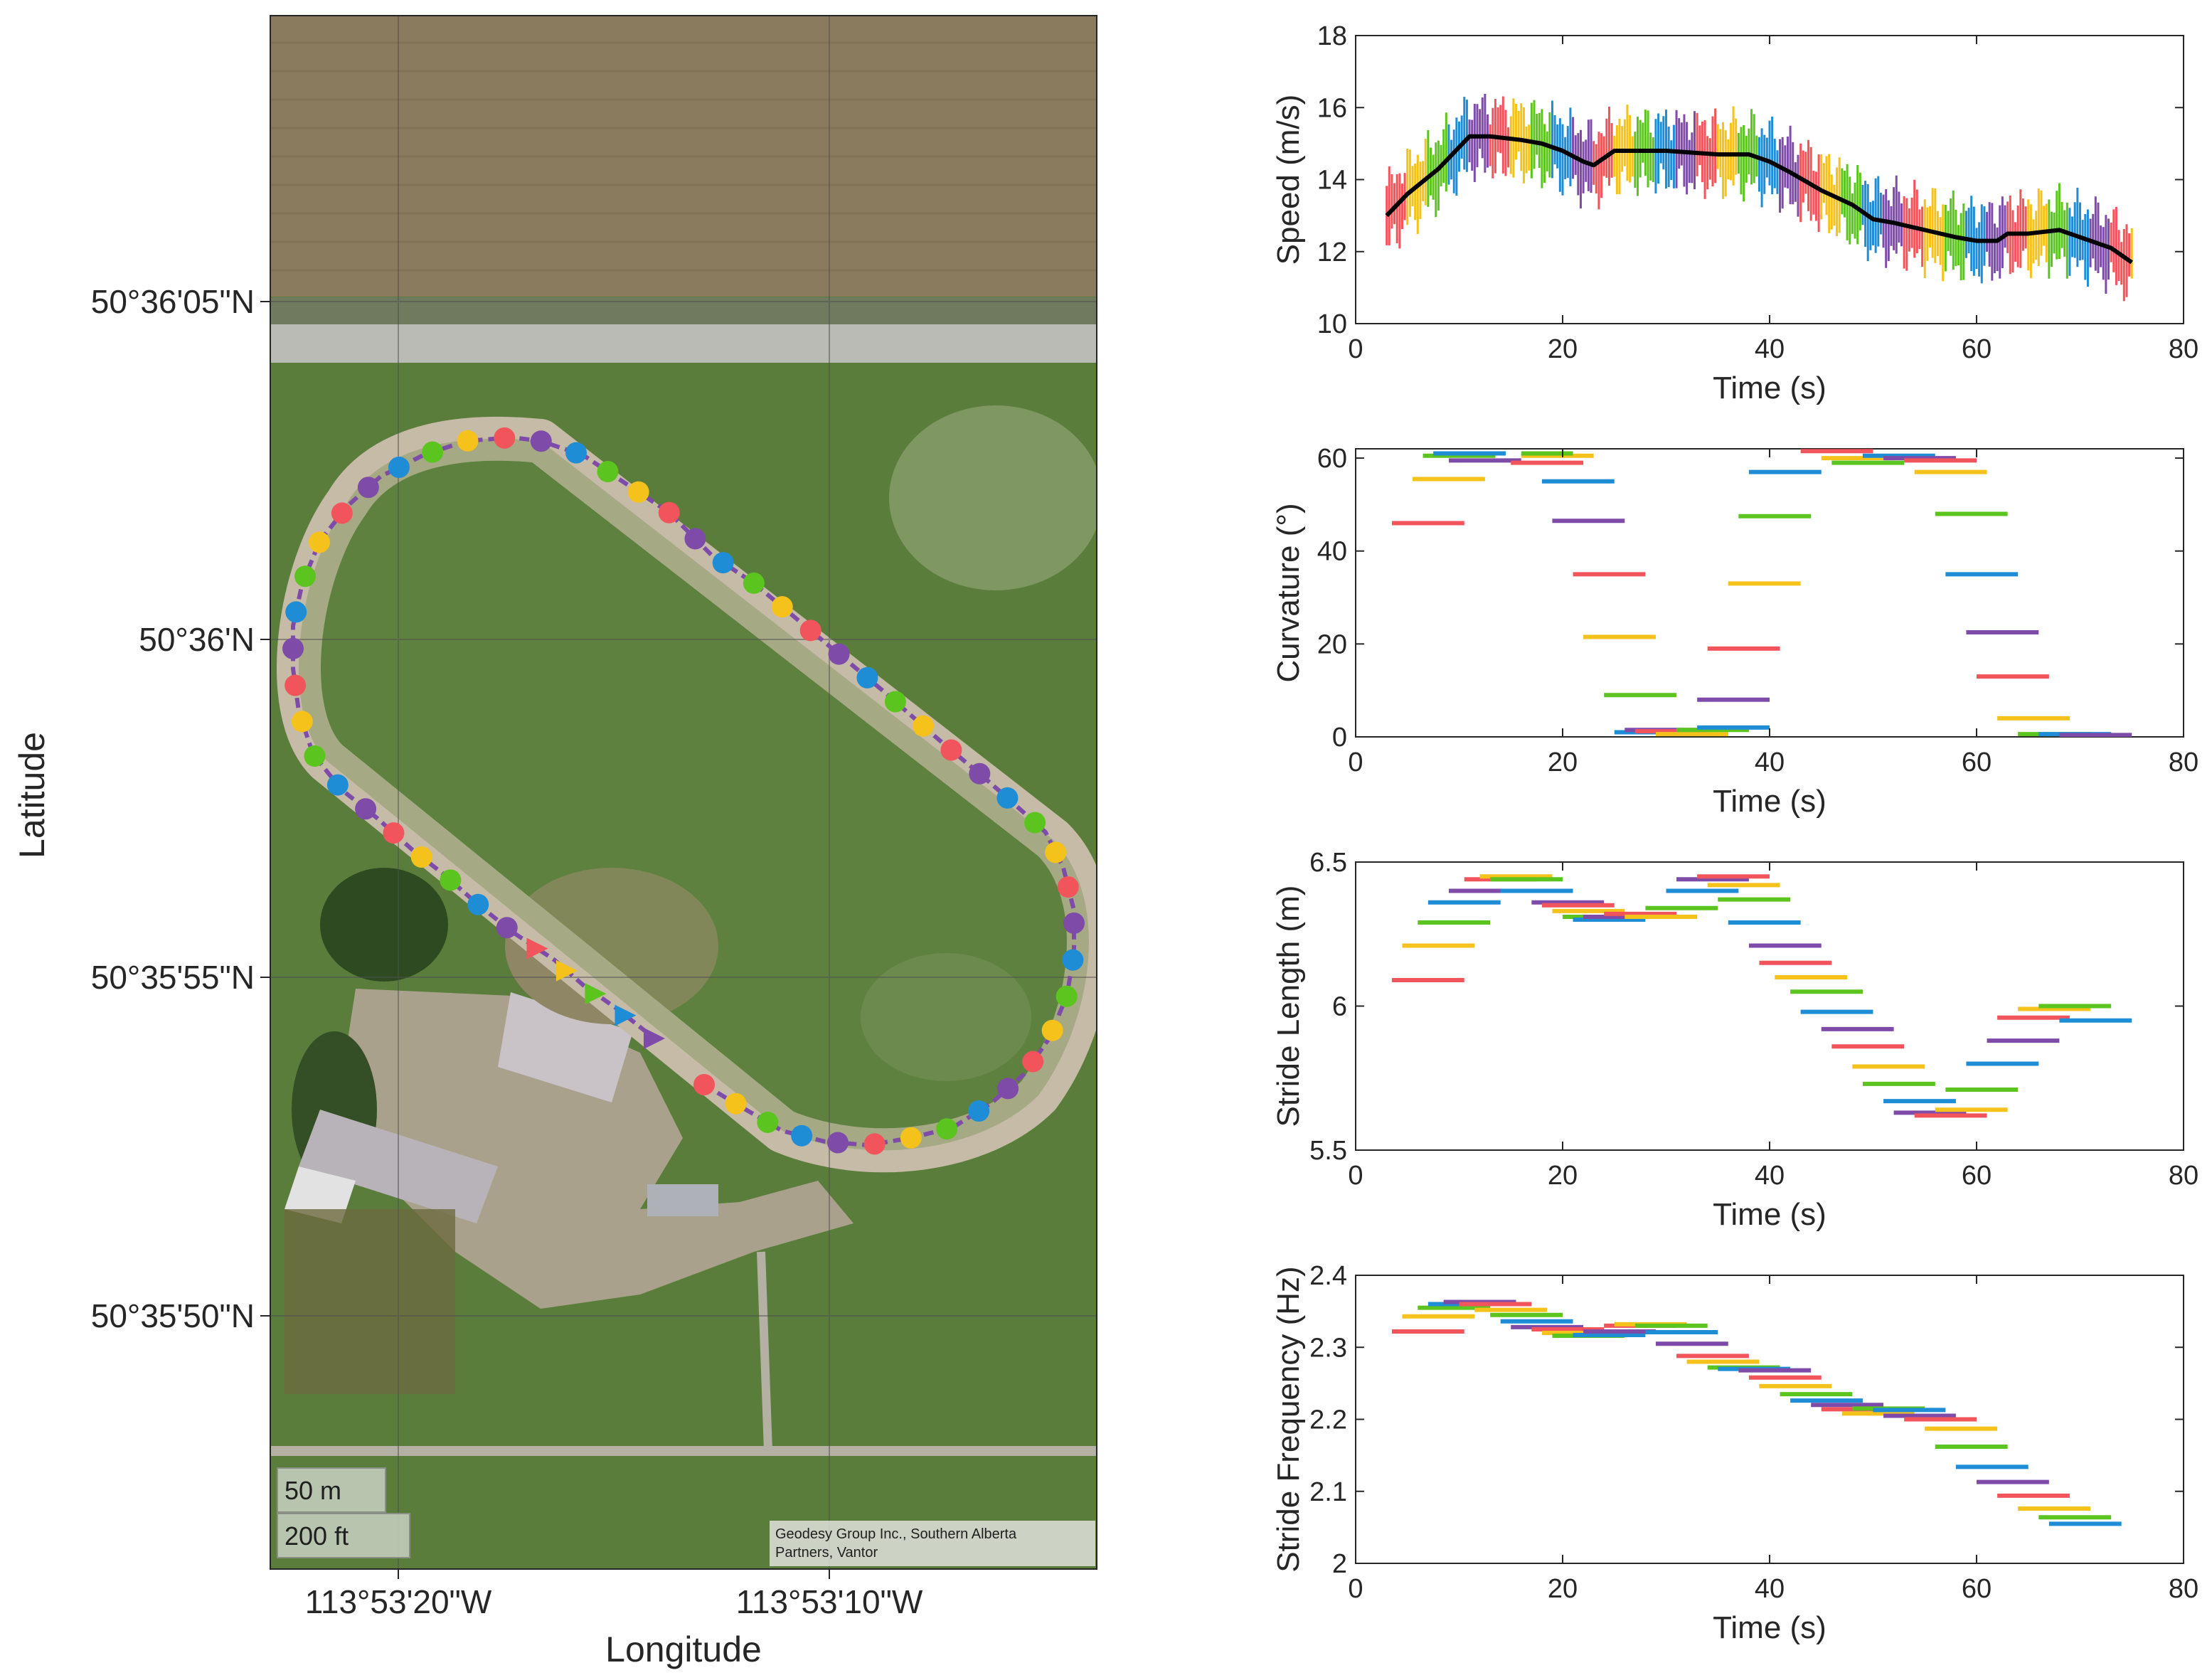 This screenshot has height=1680, width=2212. Describe the element at coordinates (1332, 644) in the screenshot. I see `y-tick-label: 20` at that location.